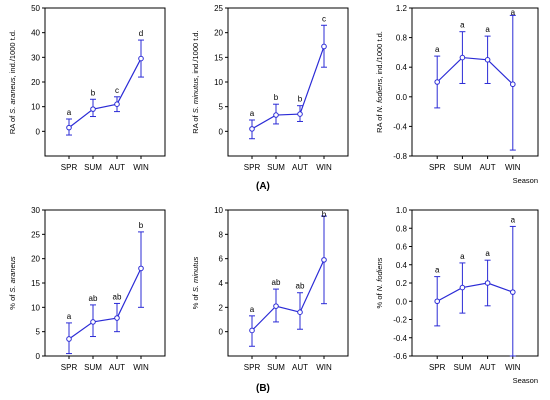  I want to click on y-tick-label: -0.4, so click(400, 338).